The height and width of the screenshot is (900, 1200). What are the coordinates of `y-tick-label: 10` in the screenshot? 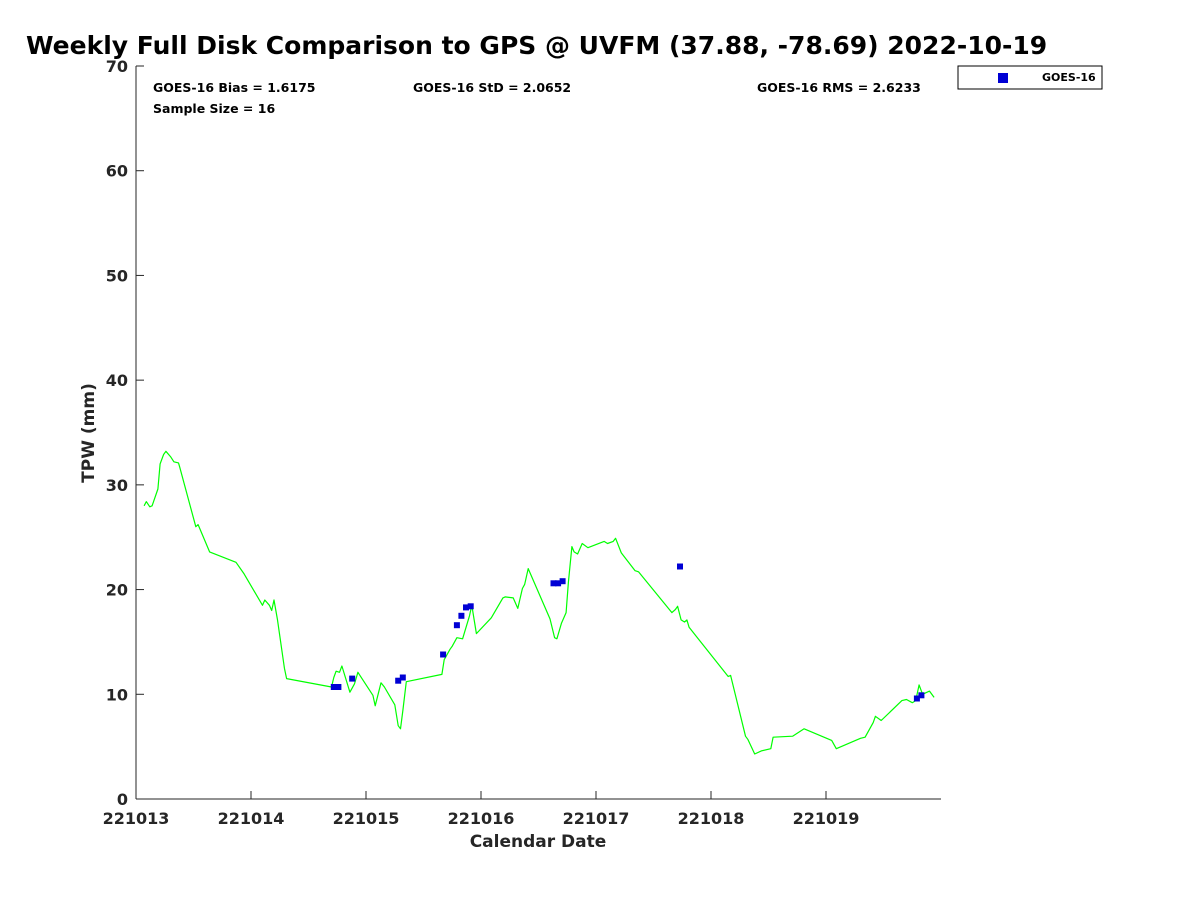 It's located at (117, 694).